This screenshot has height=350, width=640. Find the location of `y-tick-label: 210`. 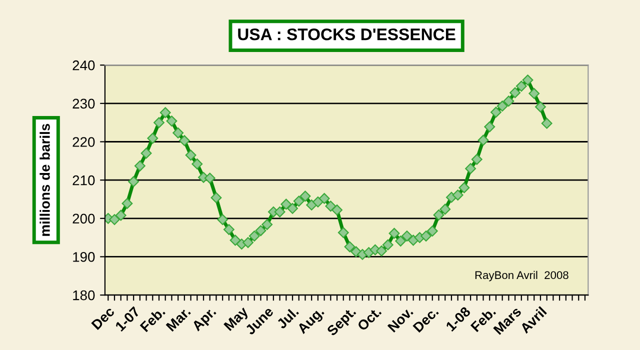

y-tick-label: 210 is located at coordinates (83, 180).